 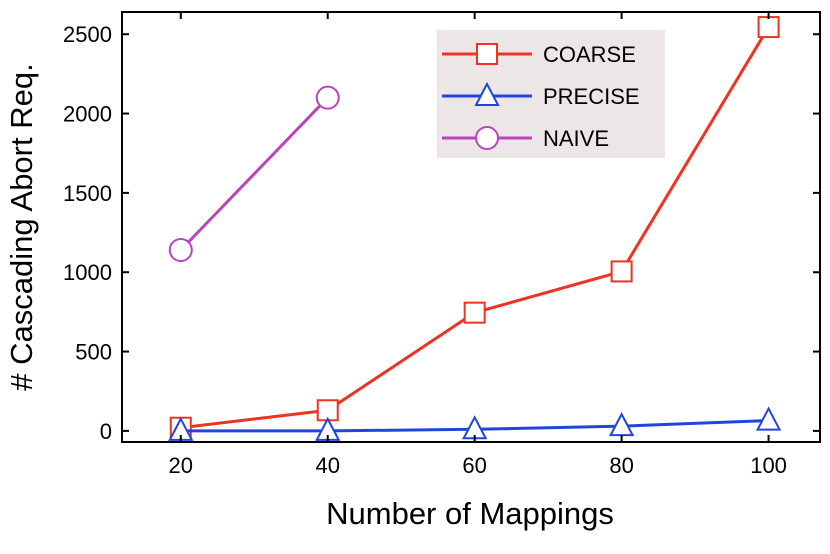 What do you see at coordinates (768, 418) in the screenshot?
I see `data-point-precise` at bounding box center [768, 418].